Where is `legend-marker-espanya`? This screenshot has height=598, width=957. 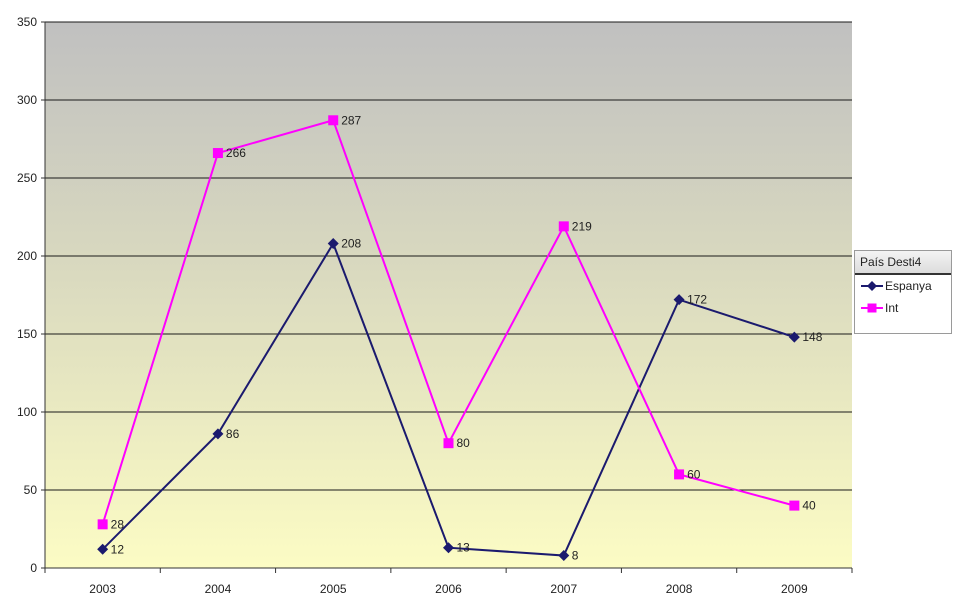
legend-marker-espanya is located at coordinates (872, 286).